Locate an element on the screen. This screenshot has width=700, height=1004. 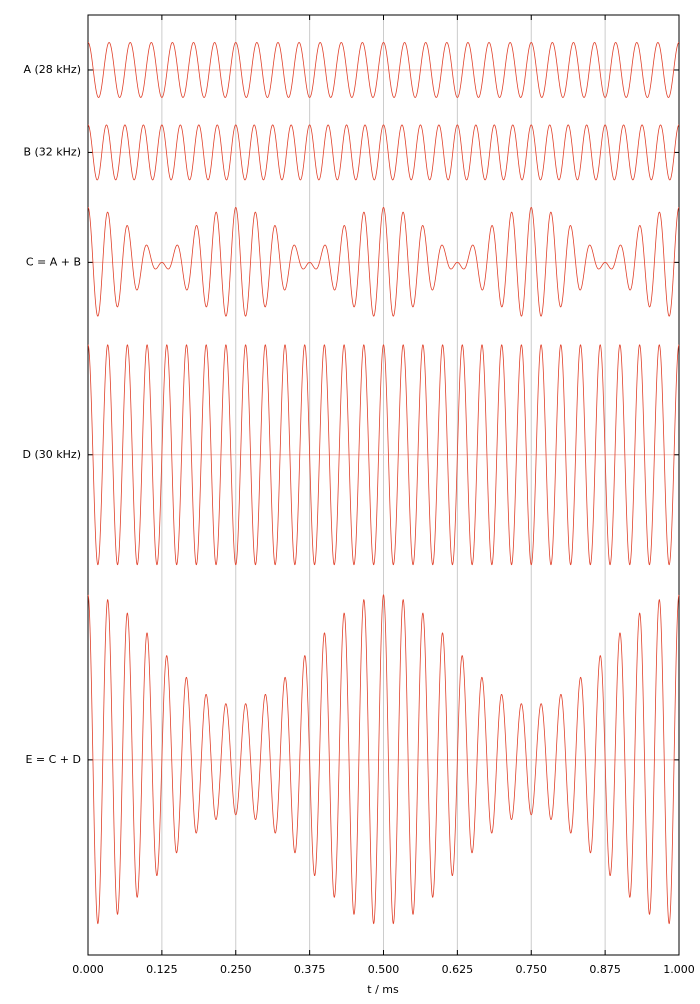
y-tick-label: A (28 kHz) is located at coordinates (52, 69).